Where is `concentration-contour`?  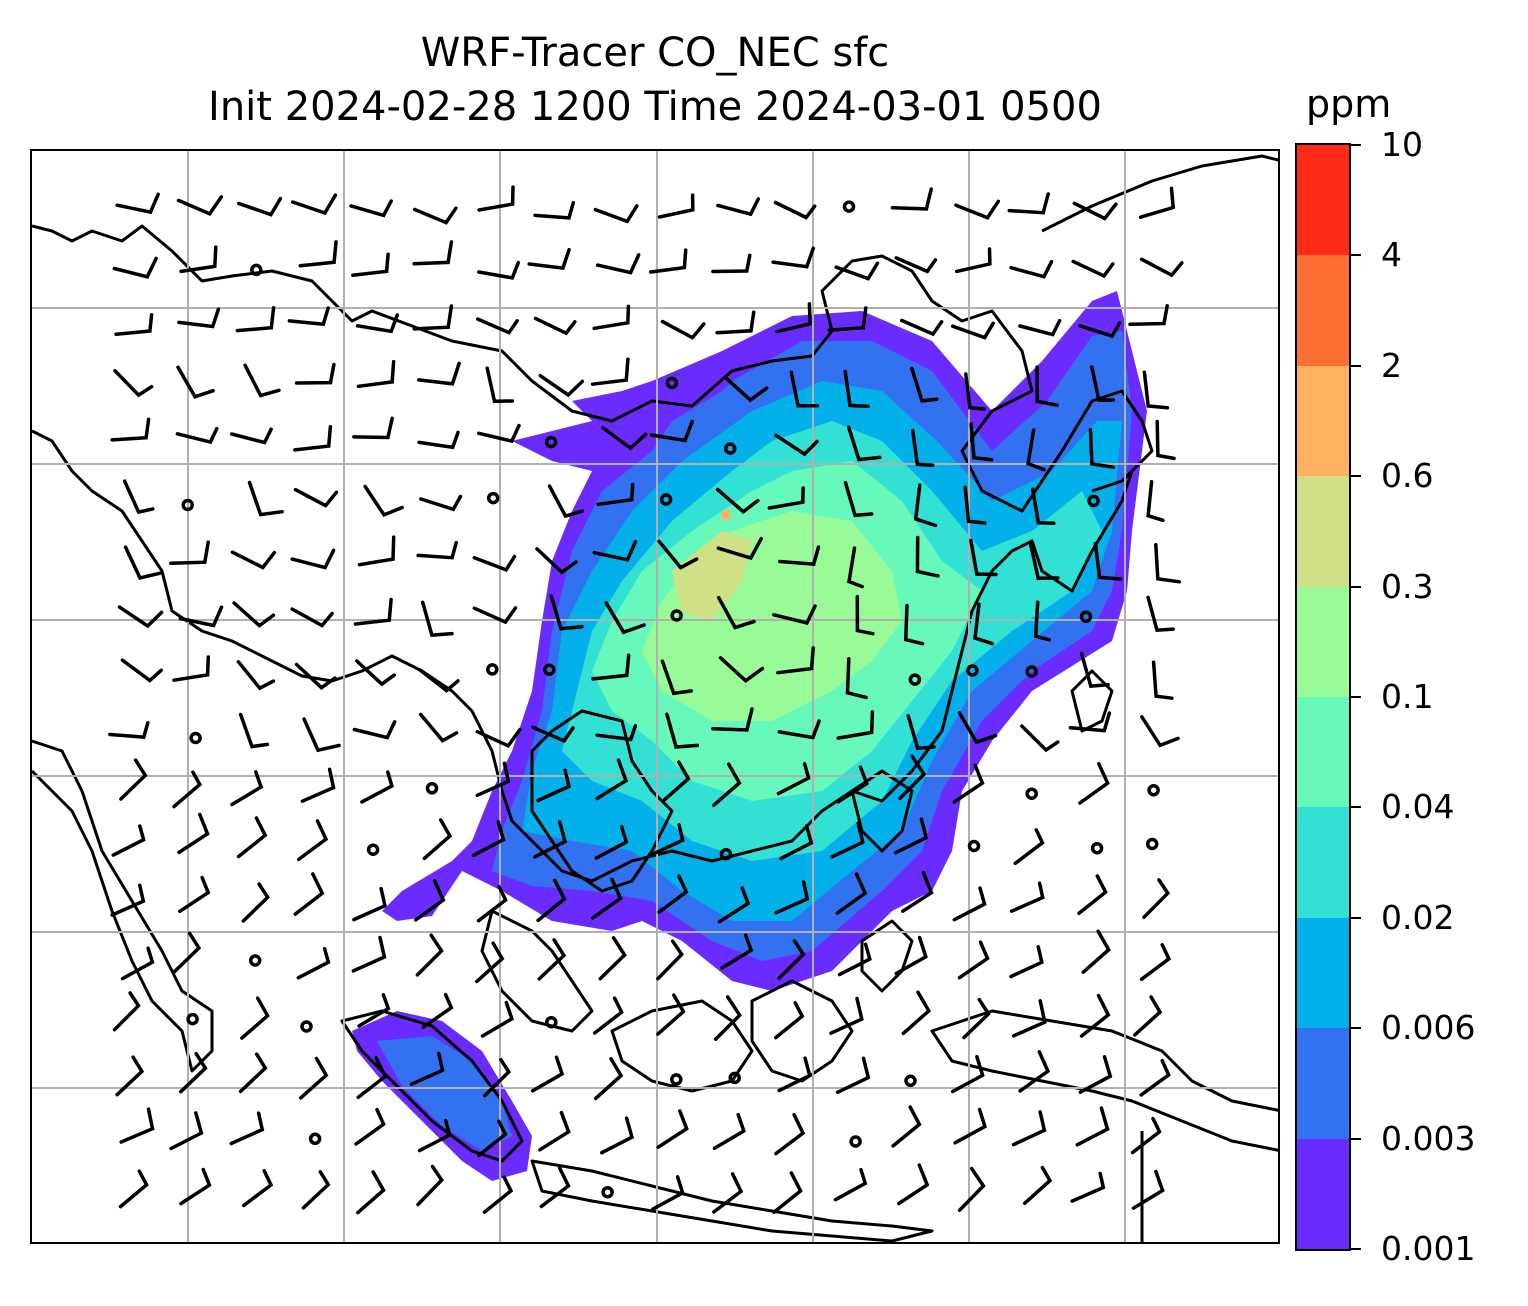
concentration-contour is located at coordinates (726, 515).